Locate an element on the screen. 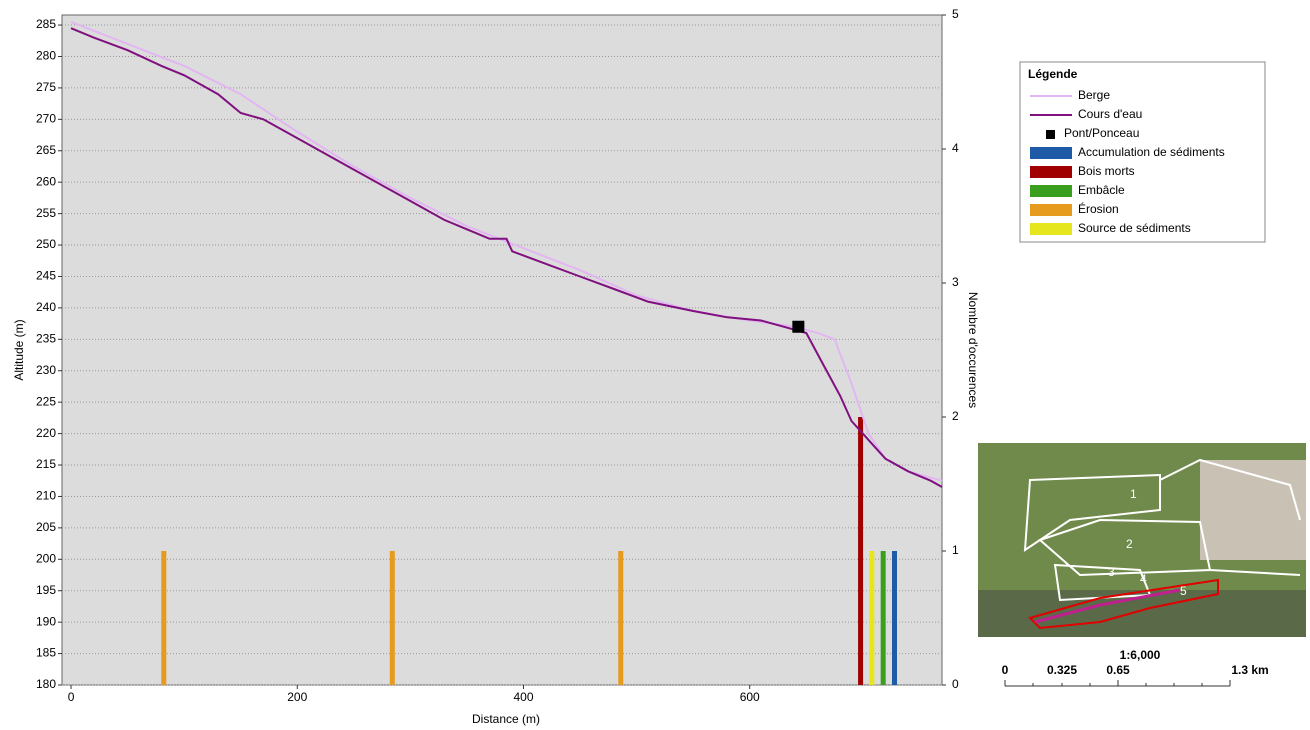 The width and height of the screenshot is (1310, 730). y-tick-label: 230 is located at coordinates (46, 370).